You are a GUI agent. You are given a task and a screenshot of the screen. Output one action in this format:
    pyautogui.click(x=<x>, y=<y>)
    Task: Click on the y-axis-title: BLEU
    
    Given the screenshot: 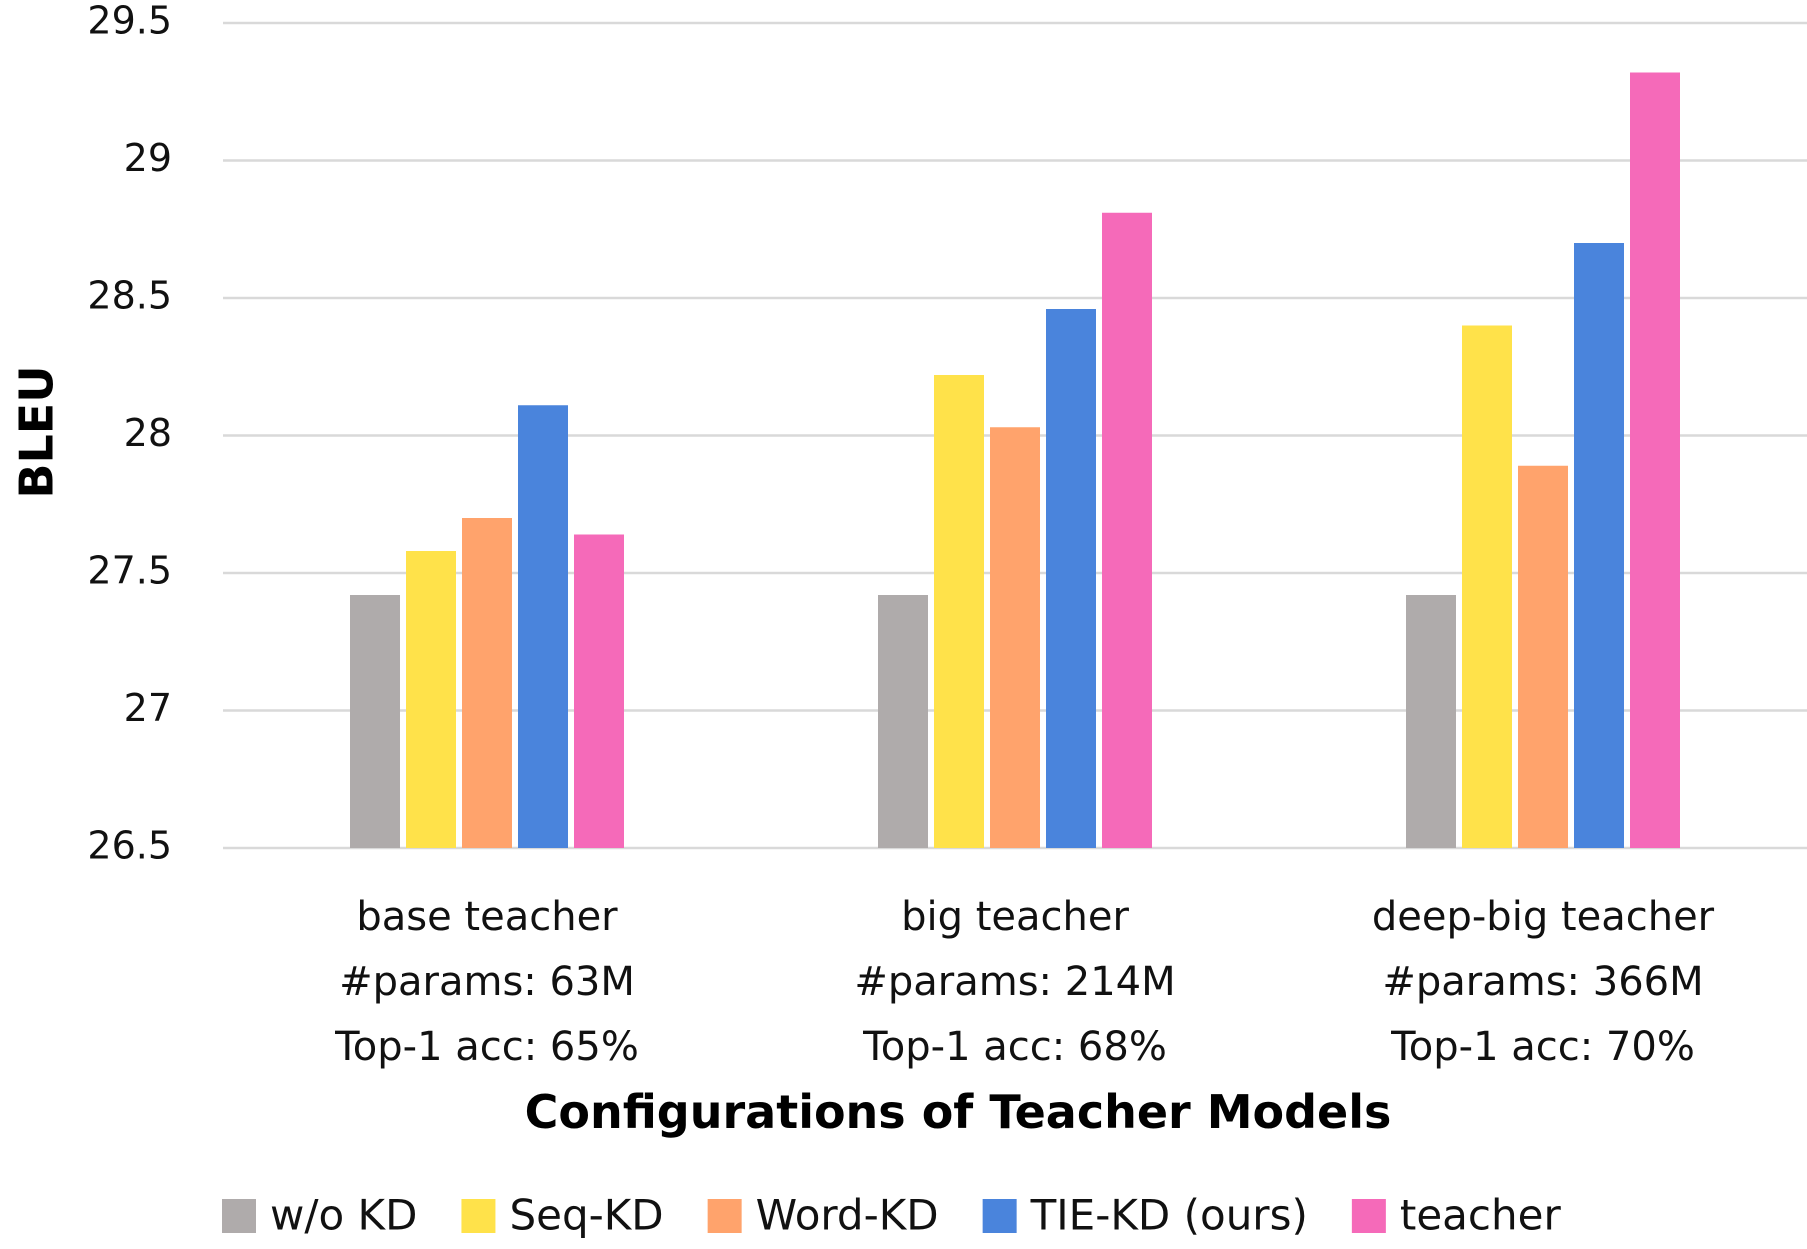 What is the action you would take?
    pyautogui.click(x=37, y=431)
    